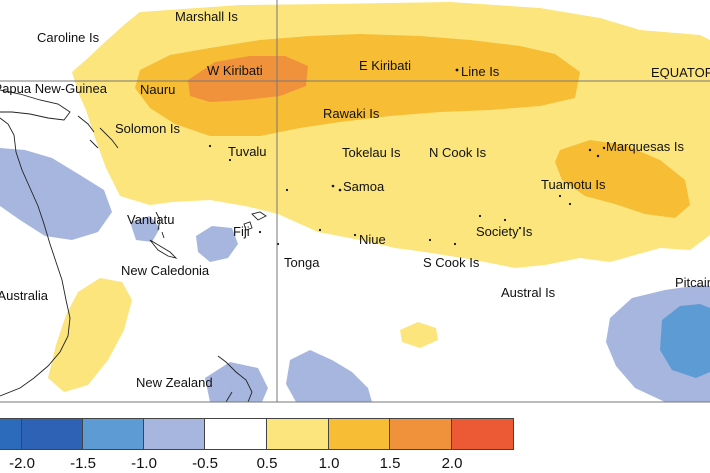 This screenshot has width=710, height=473. Describe the element at coordinates (22, 463) in the screenshot. I see `legend-tick-1: -2.0` at that location.